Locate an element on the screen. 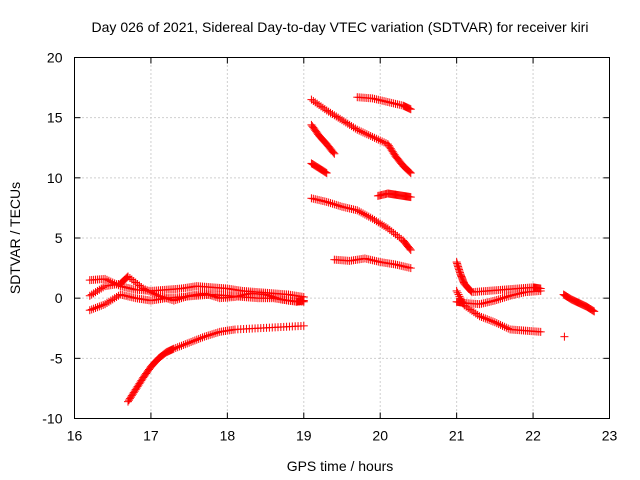 This screenshot has width=640, height=480. x-tick-label: 17 is located at coordinates (151, 436).